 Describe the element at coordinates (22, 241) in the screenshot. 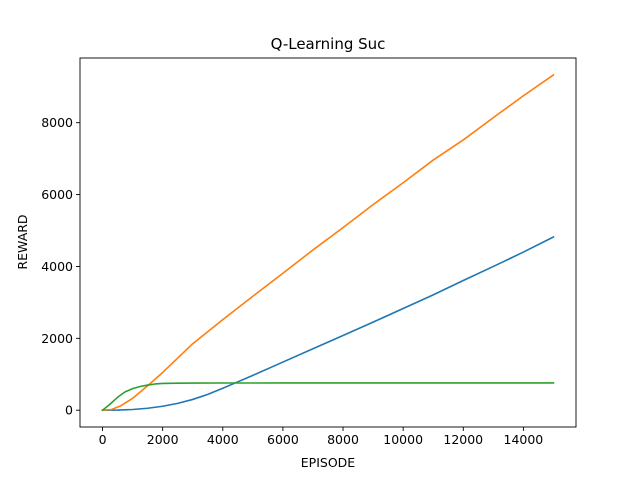

I see `y-axis-label: REWARD` at that location.